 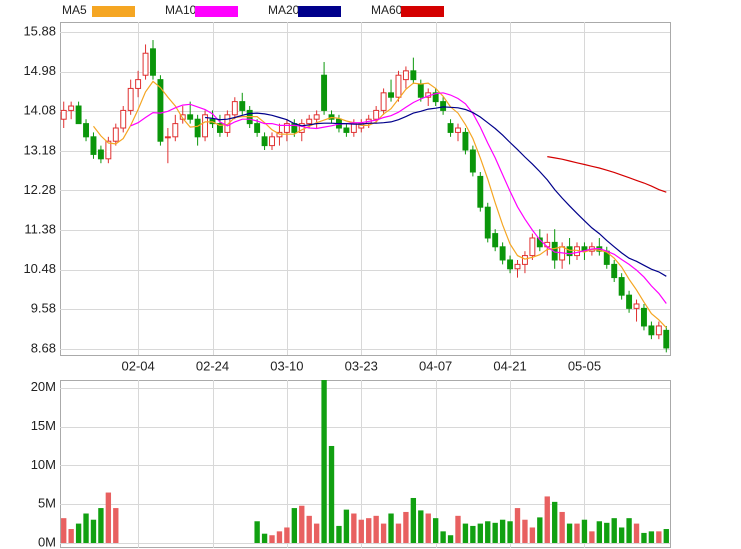 I want to click on ma-line, so click(x=607, y=174).